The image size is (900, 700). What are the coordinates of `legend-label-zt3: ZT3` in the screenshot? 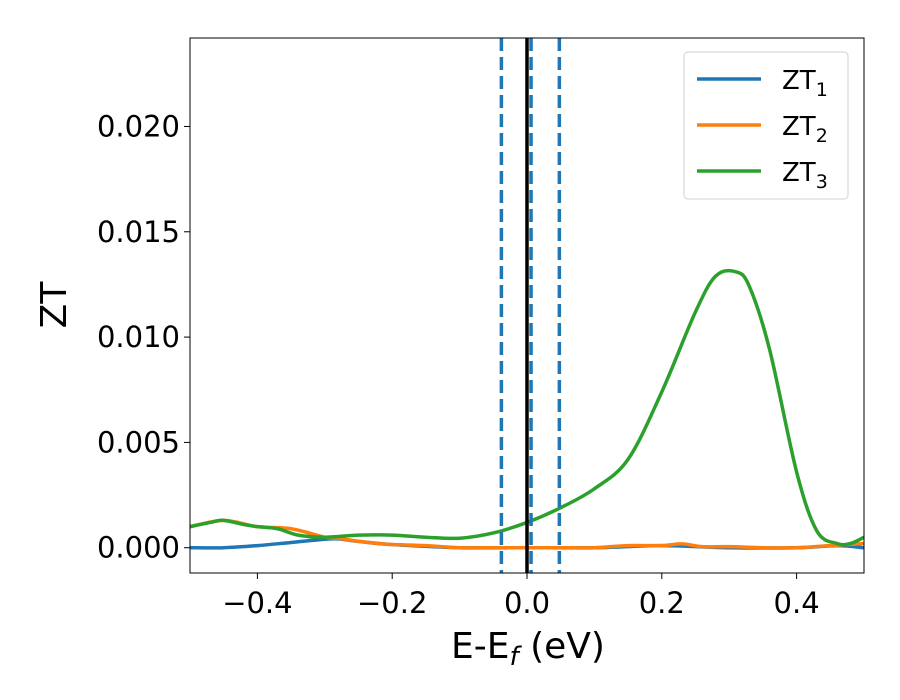 It's located at (805, 175).